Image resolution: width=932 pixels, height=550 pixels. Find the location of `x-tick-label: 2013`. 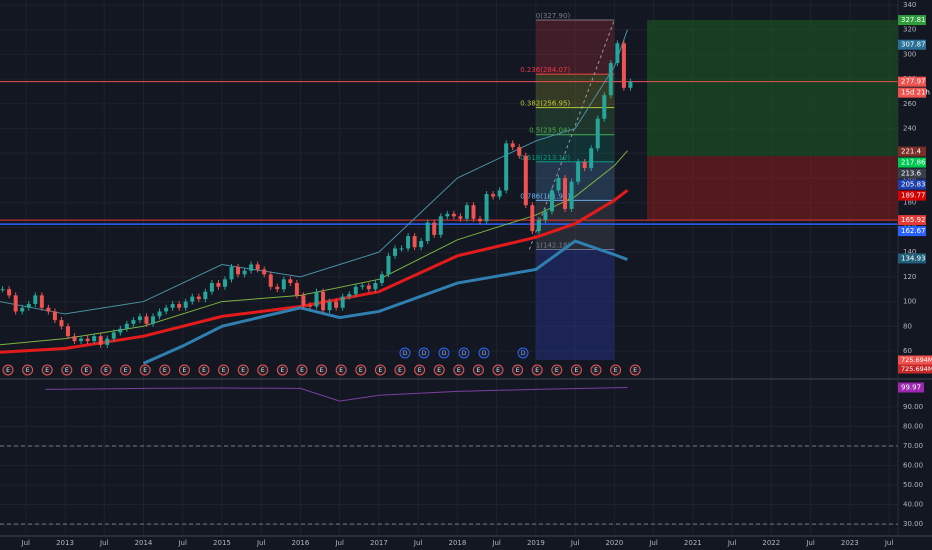

x-tick-label: 2013 is located at coordinates (65, 543).